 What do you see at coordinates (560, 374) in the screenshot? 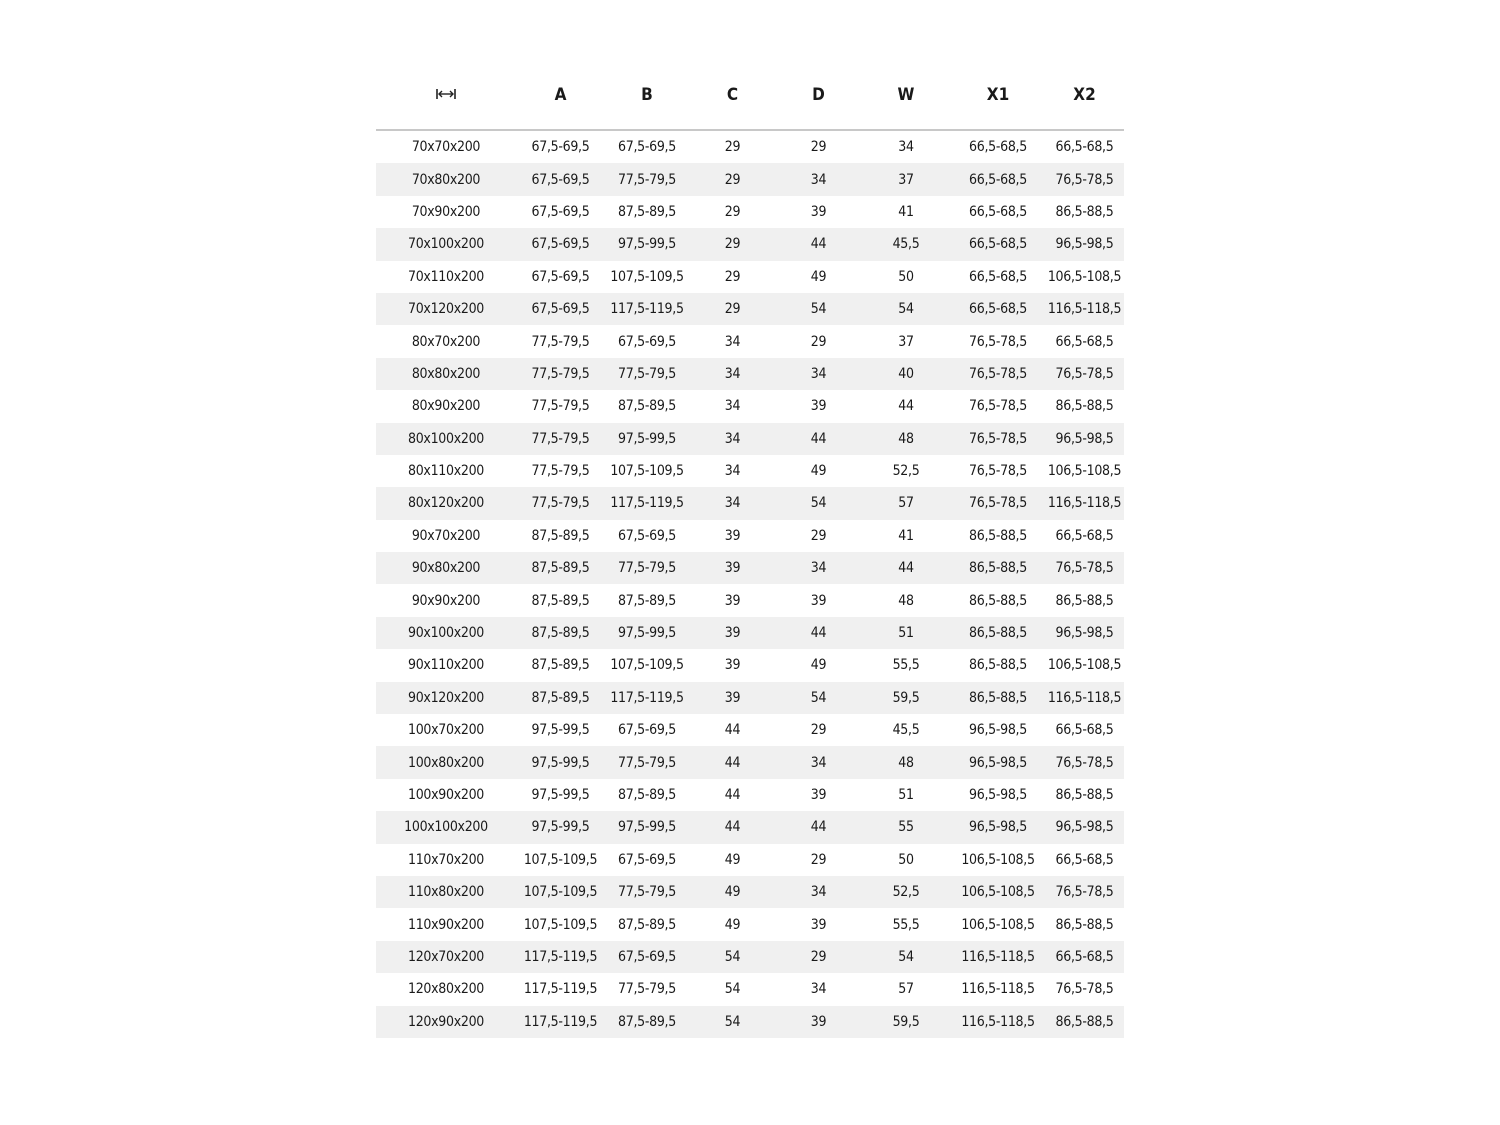
I see `cell-a: 77,5-79,5` at bounding box center [560, 374].